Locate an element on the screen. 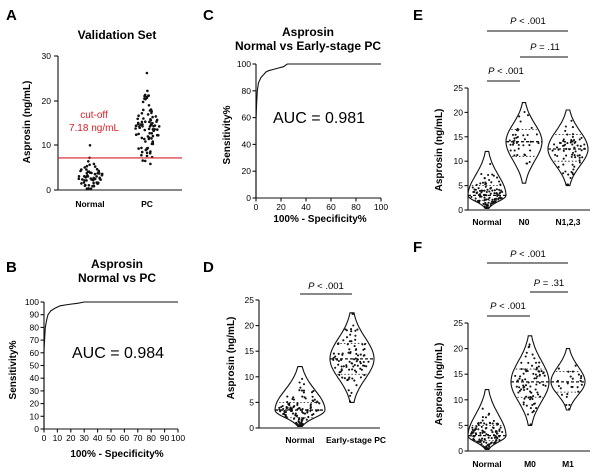 The width and height of the screenshot is (600, 476). panel-a-category-pc: PC is located at coordinates (147, 204).